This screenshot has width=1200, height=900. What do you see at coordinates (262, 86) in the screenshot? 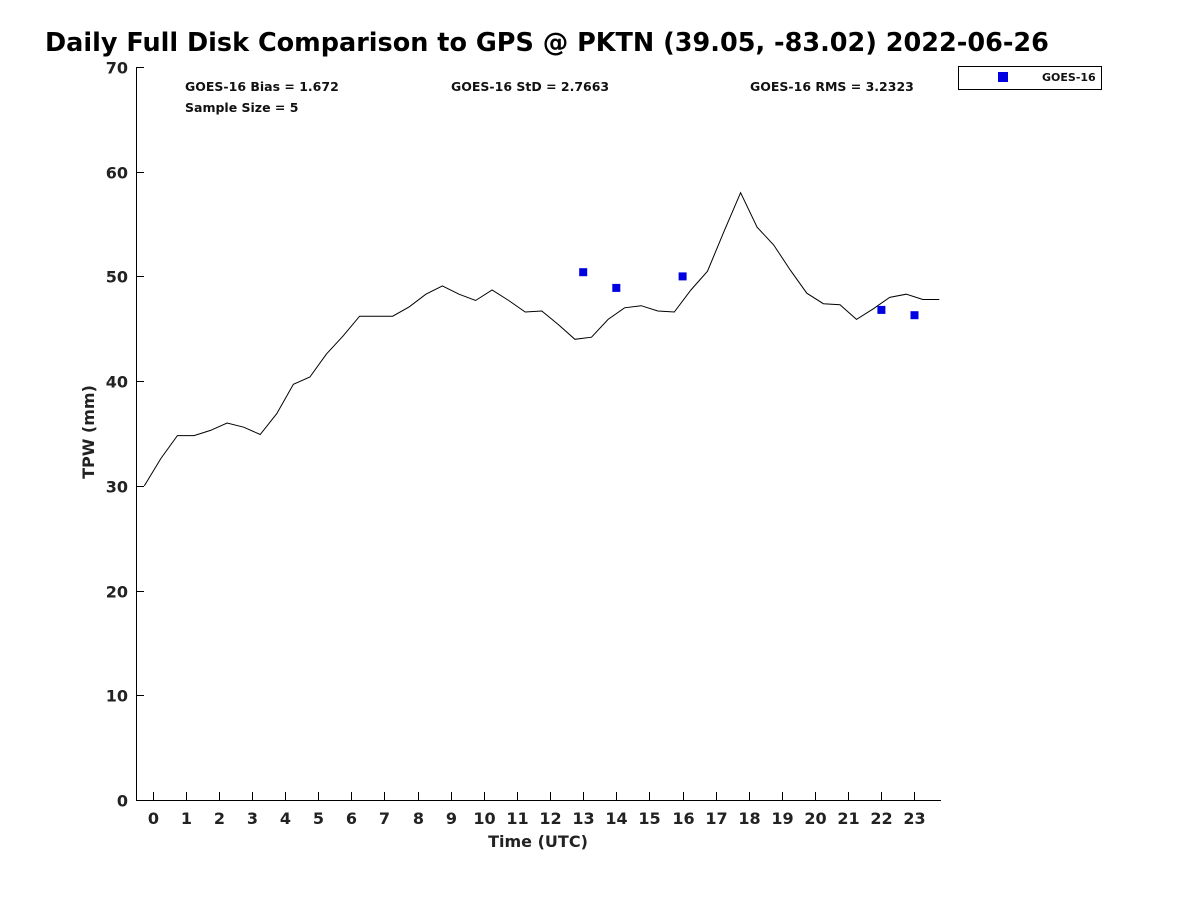
I see `stat-bias: GOES-16 Bias = 1.672` at bounding box center [262, 86].